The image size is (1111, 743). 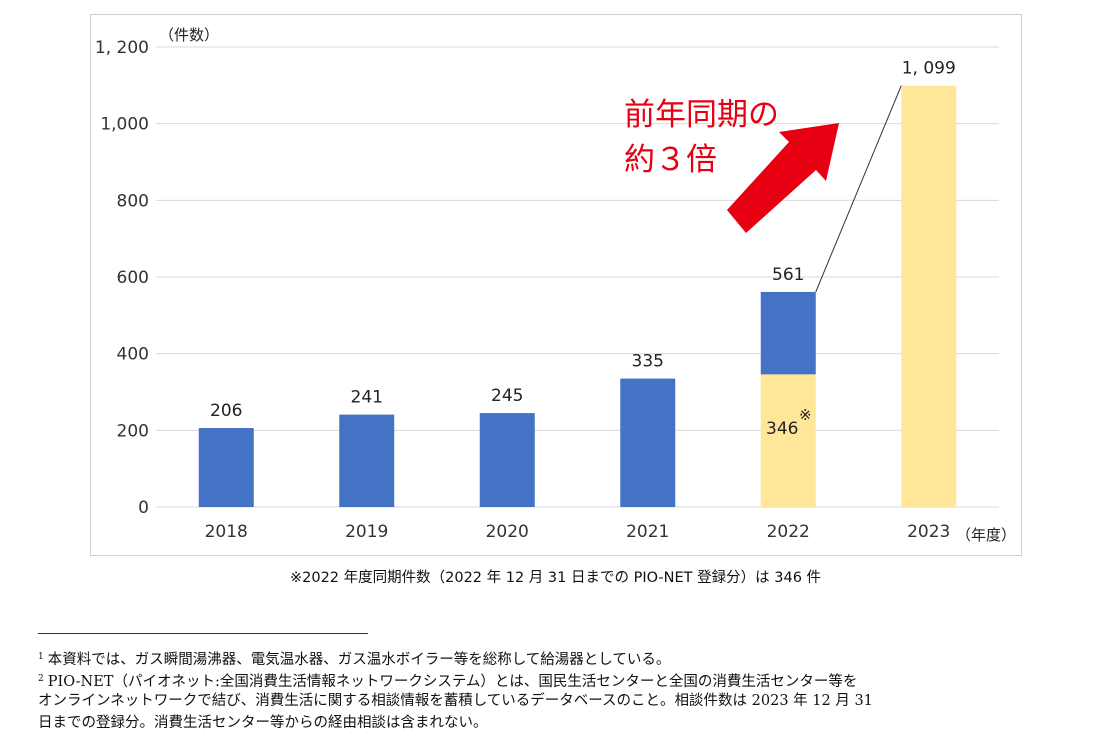 I want to click on data-label: 206, so click(x=226, y=411).